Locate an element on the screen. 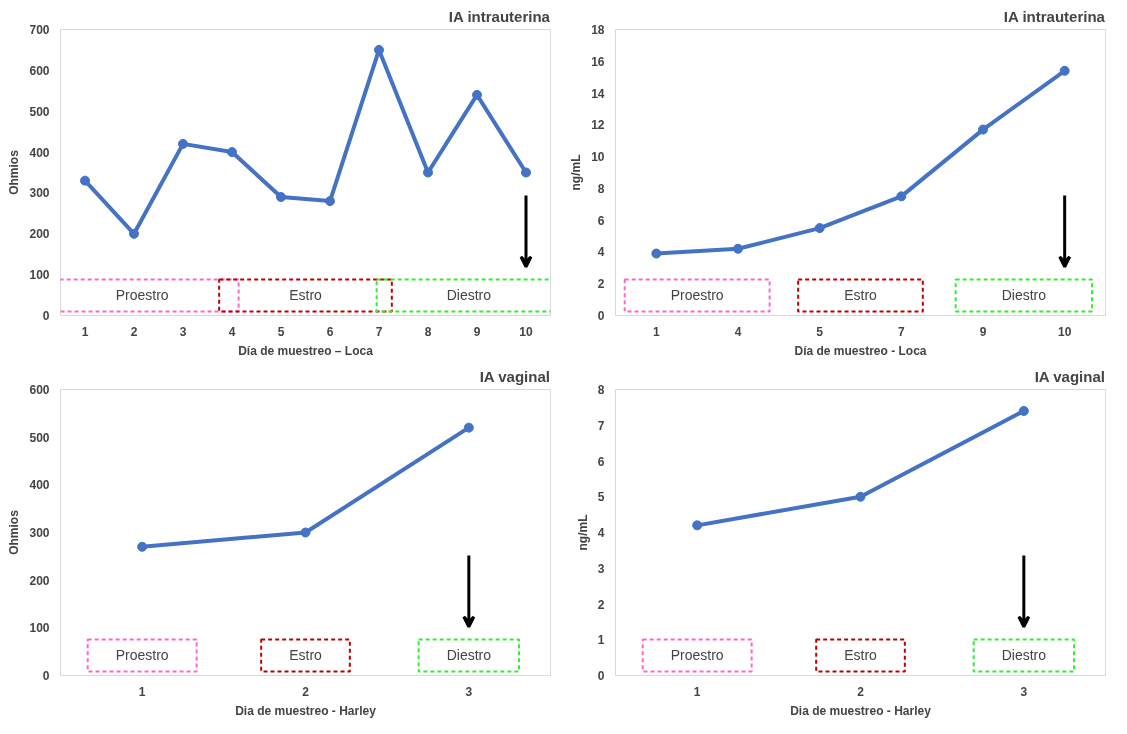  x-tick-label: 6 is located at coordinates (330, 331).